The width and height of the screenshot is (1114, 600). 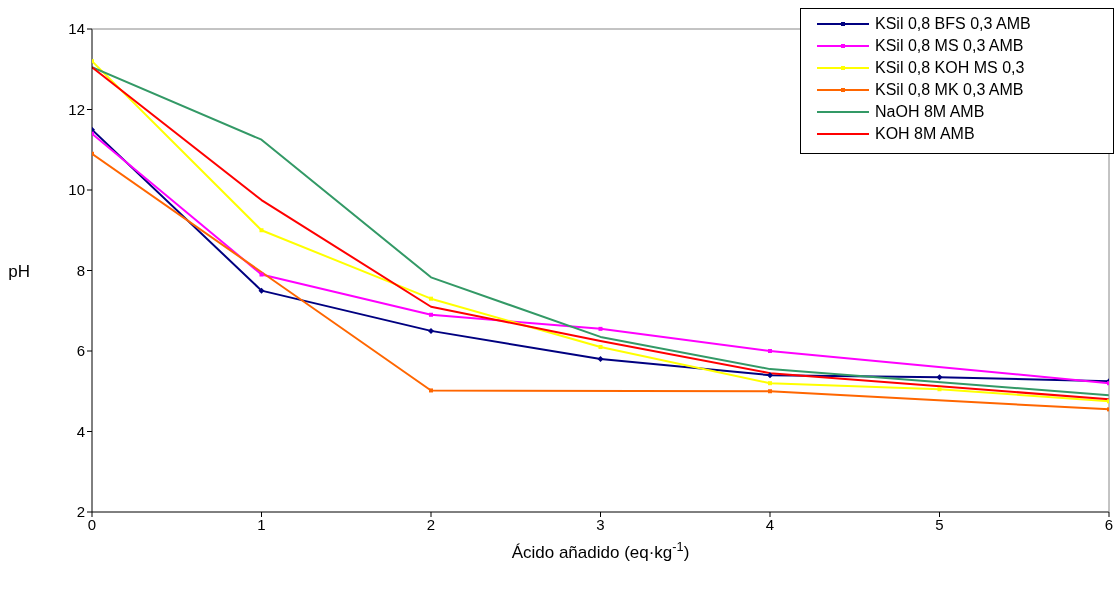 I want to click on legend-label: NaOH 8M AMB, so click(x=930, y=112).